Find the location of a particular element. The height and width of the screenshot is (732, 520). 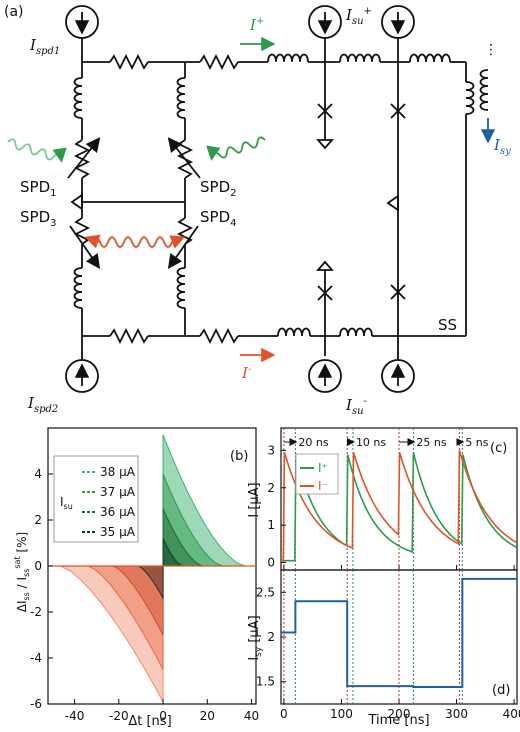

photon-arrows is located at coordinates (136, 192).